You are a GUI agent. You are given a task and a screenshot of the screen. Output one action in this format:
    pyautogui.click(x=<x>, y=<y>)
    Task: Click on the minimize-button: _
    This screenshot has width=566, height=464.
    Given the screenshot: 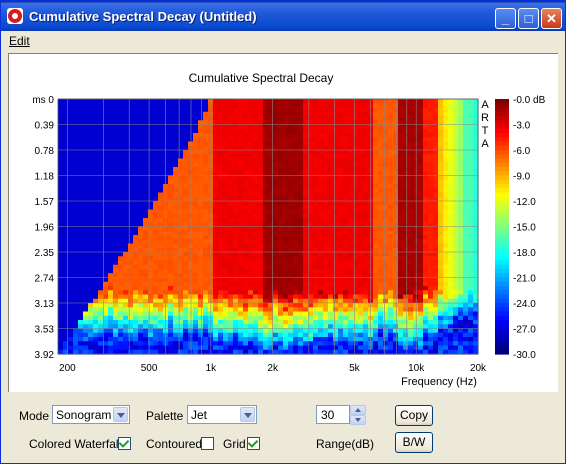 What is the action you would take?
    pyautogui.click(x=505, y=18)
    